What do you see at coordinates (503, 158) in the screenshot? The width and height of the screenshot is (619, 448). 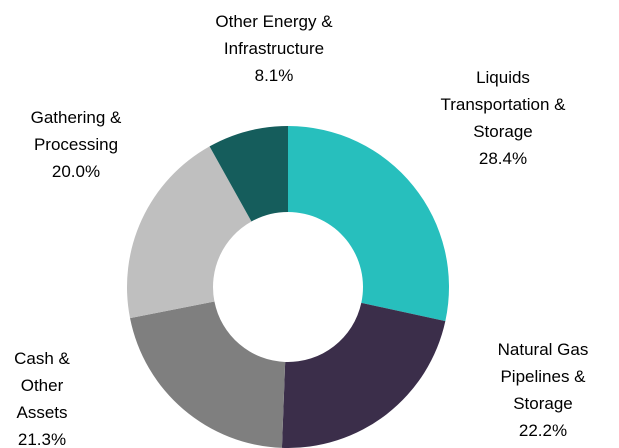 I see `value-label: 28.4%` at bounding box center [503, 158].